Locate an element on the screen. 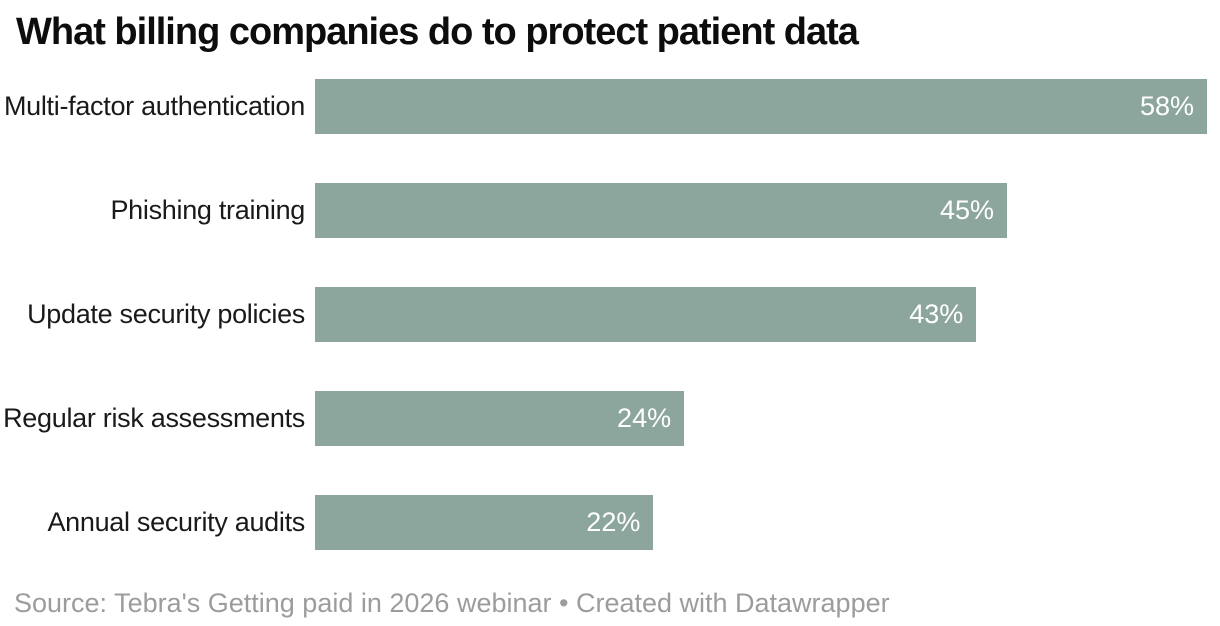 The width and height of the screenshot is (1220, 626). value-label: 24% is located at coordinates (644, 418).